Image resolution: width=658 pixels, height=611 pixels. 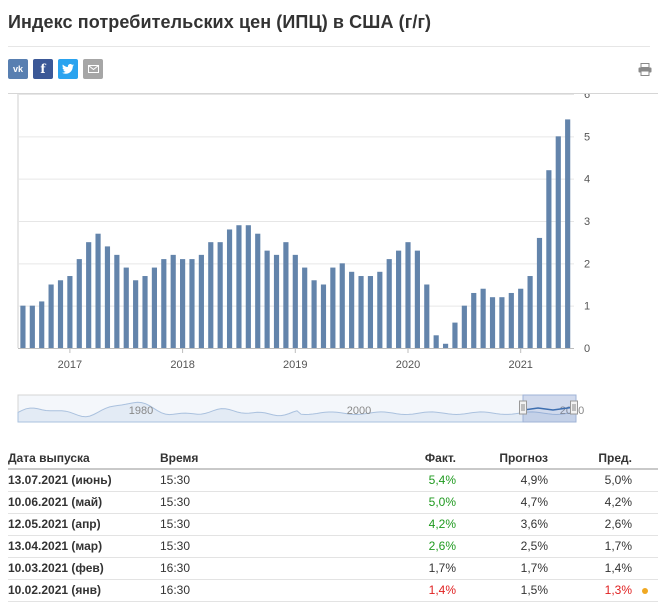 What do you see at coordinates (333, 590) in the screenshot?
I see `table-row: 10.02.2021 (янв) 16:30 1,4% 1,5% 1,3%` at bounding box center [333, 590].